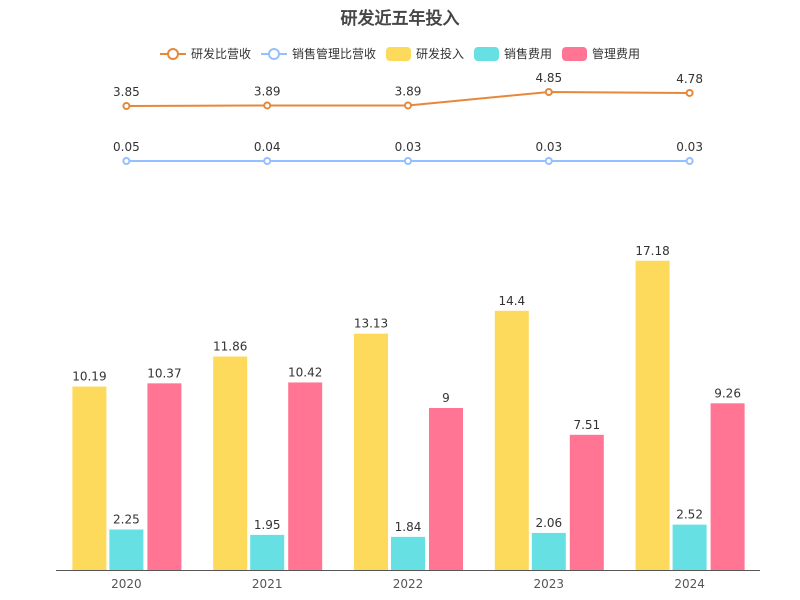 This screenshot has width=800, height=600. I want to click on line-data-label: 0.05, so click(126, 147).